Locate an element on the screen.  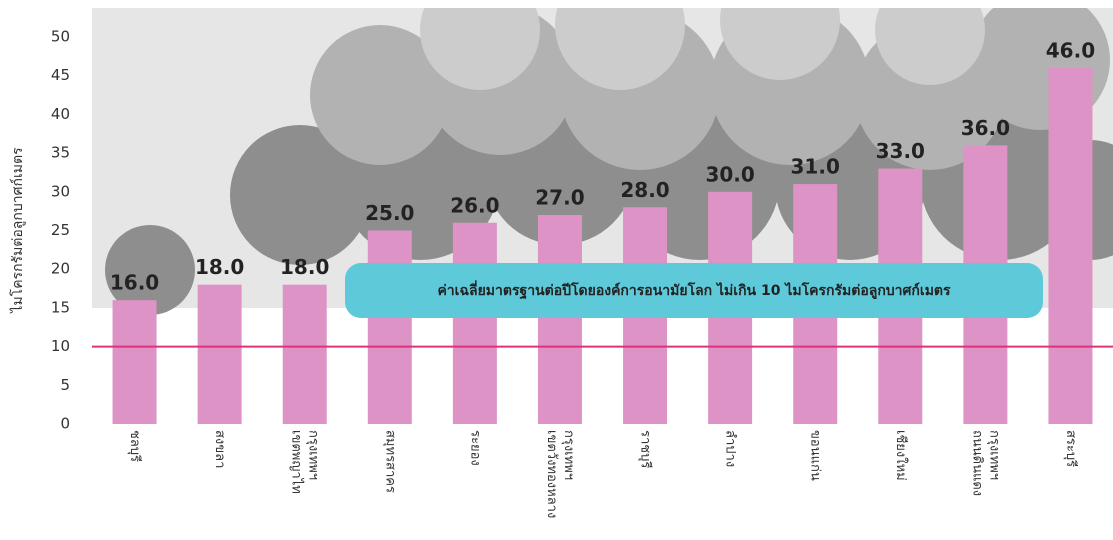
value-label: 36.0 is located at coordinates (985, 128).